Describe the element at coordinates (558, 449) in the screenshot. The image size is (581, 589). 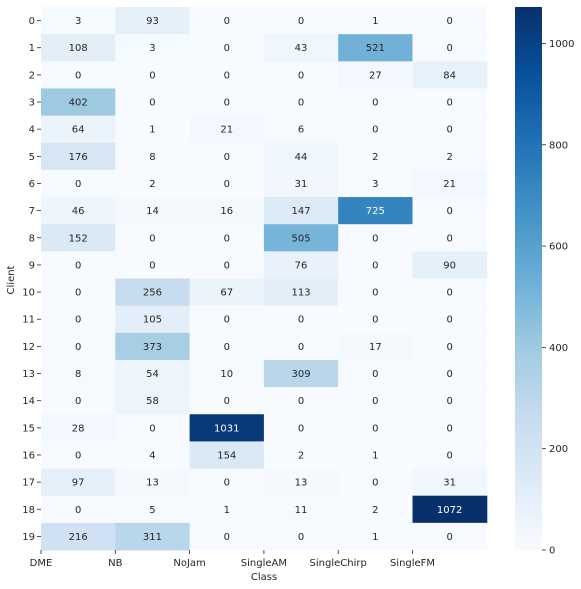
I see `colorbar-tick-label: 200` at that location.